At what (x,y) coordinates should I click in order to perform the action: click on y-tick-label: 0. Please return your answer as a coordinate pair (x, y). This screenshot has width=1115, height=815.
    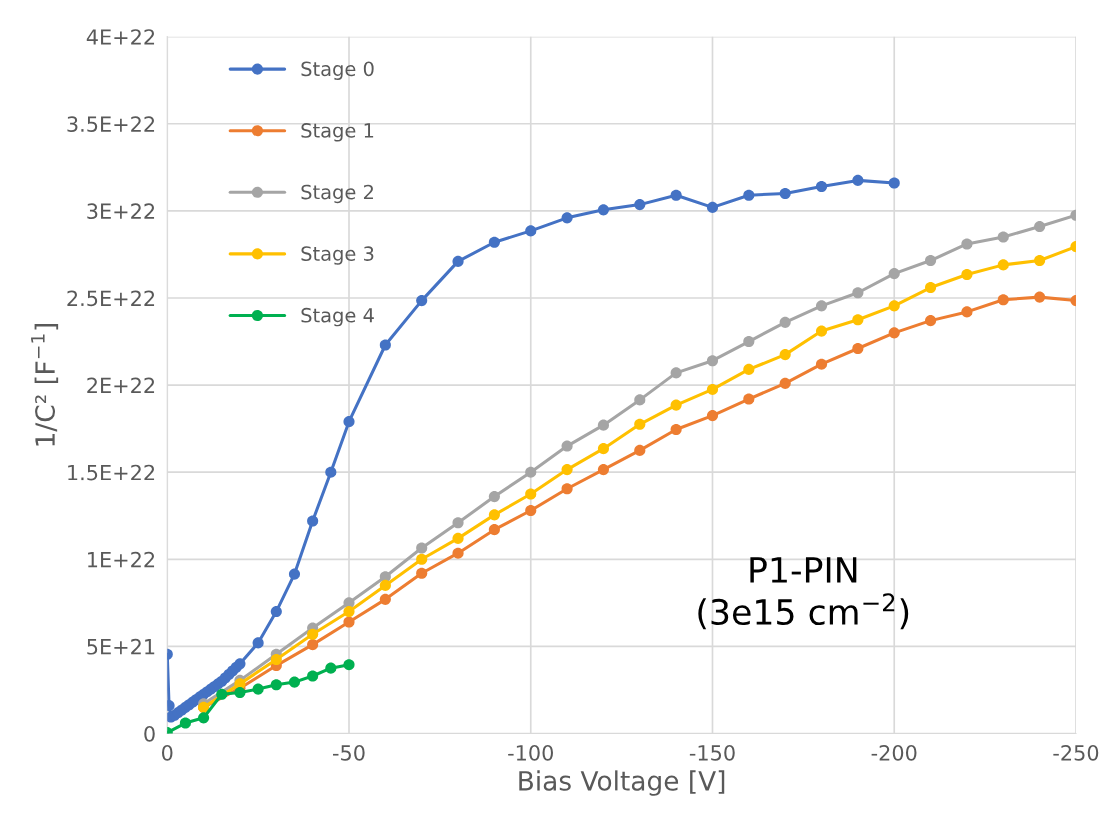
    Looking at the image, I should click on (149, 733).